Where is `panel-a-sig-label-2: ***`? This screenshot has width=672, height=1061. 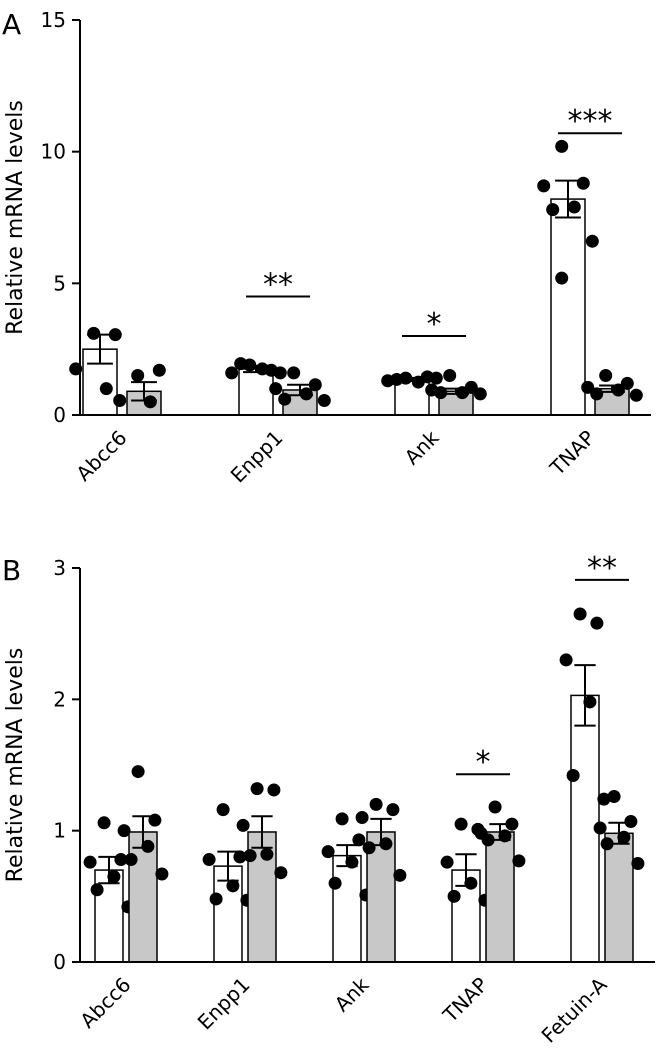 panel-a-sig-label-2: *** is located at coordinates (590, 121).